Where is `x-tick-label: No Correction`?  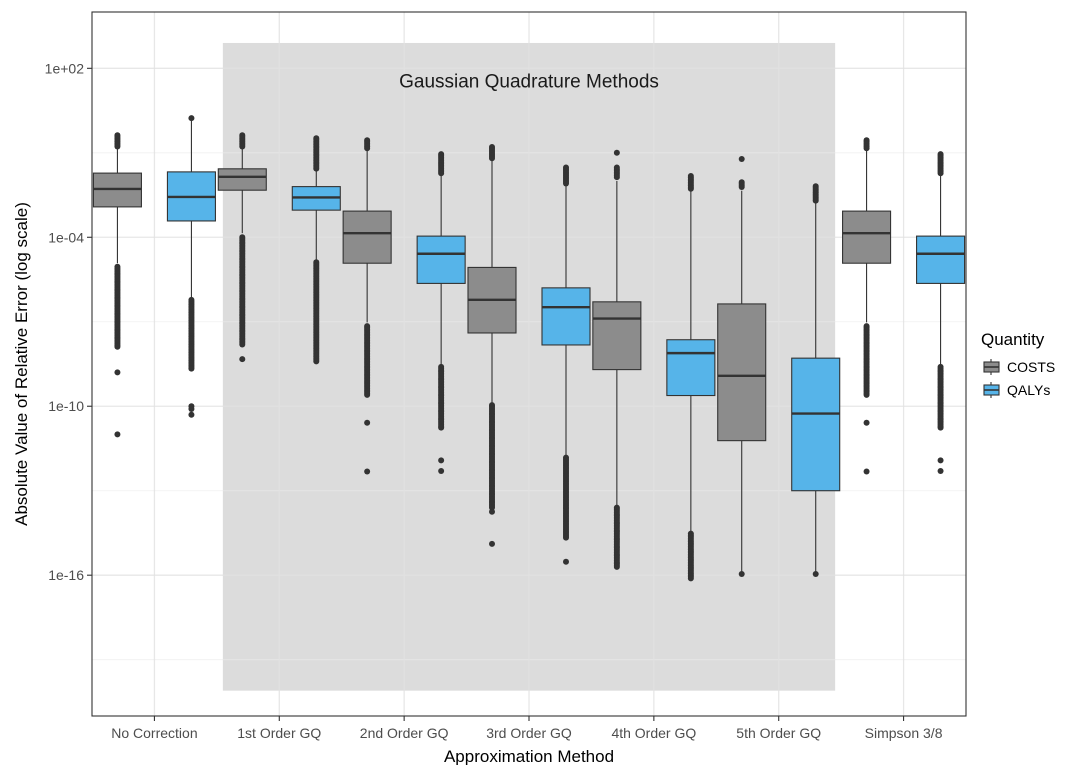
x-tick-label: No Correction is located at coordinates (154, 733).